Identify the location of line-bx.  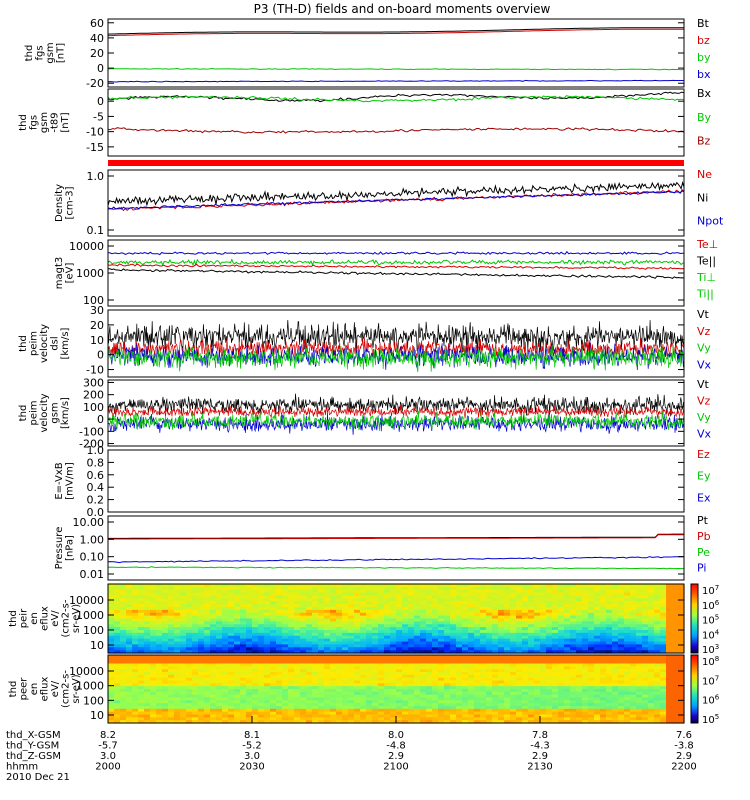
(396, 81).